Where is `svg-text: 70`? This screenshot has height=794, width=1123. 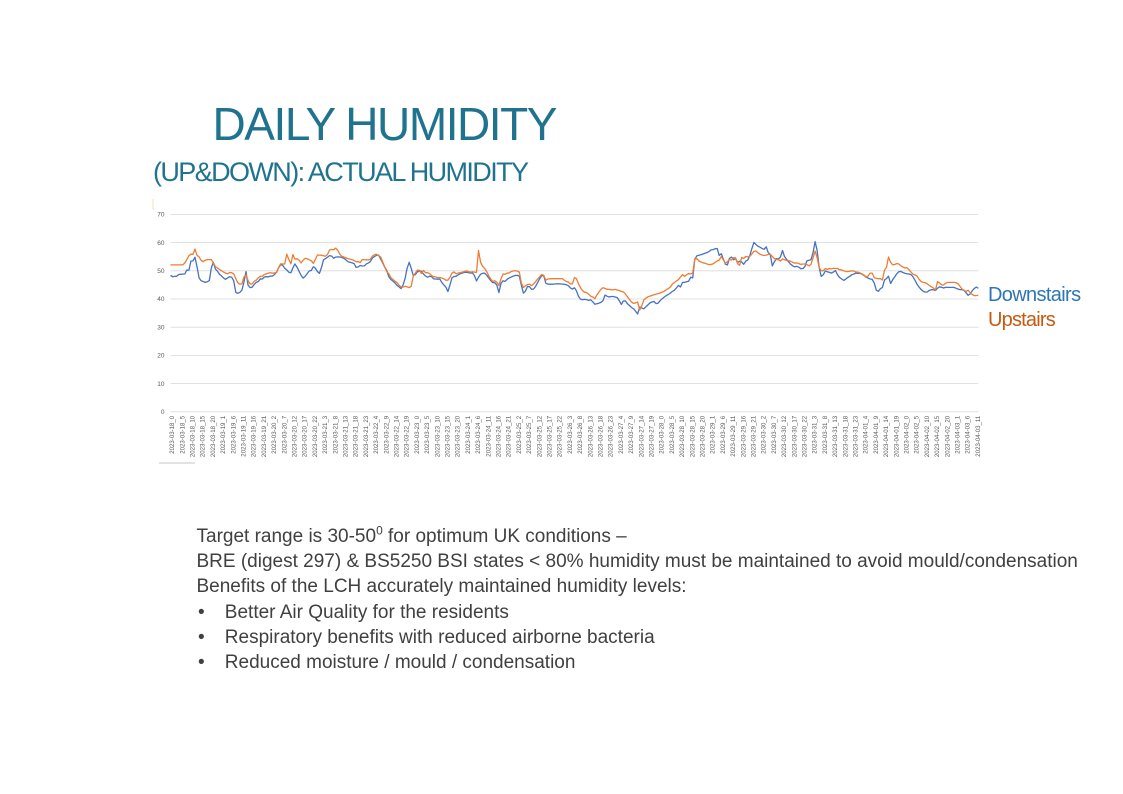 svg-text: 70 is located at coordinates (161, 215).